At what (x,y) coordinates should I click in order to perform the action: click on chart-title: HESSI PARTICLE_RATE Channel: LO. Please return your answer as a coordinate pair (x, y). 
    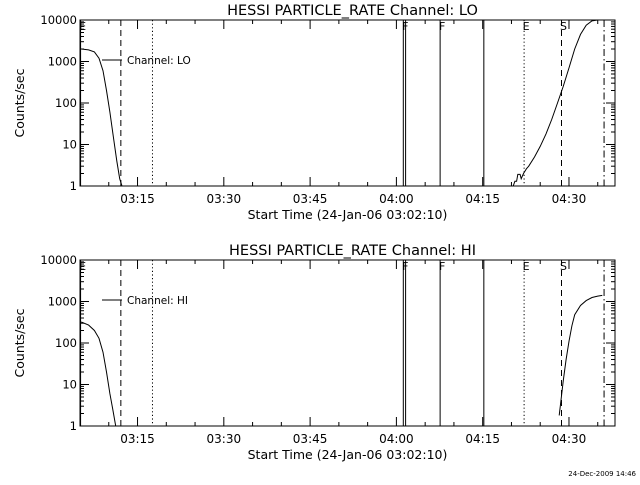
    Looking at the image, I should click on (352, 11).